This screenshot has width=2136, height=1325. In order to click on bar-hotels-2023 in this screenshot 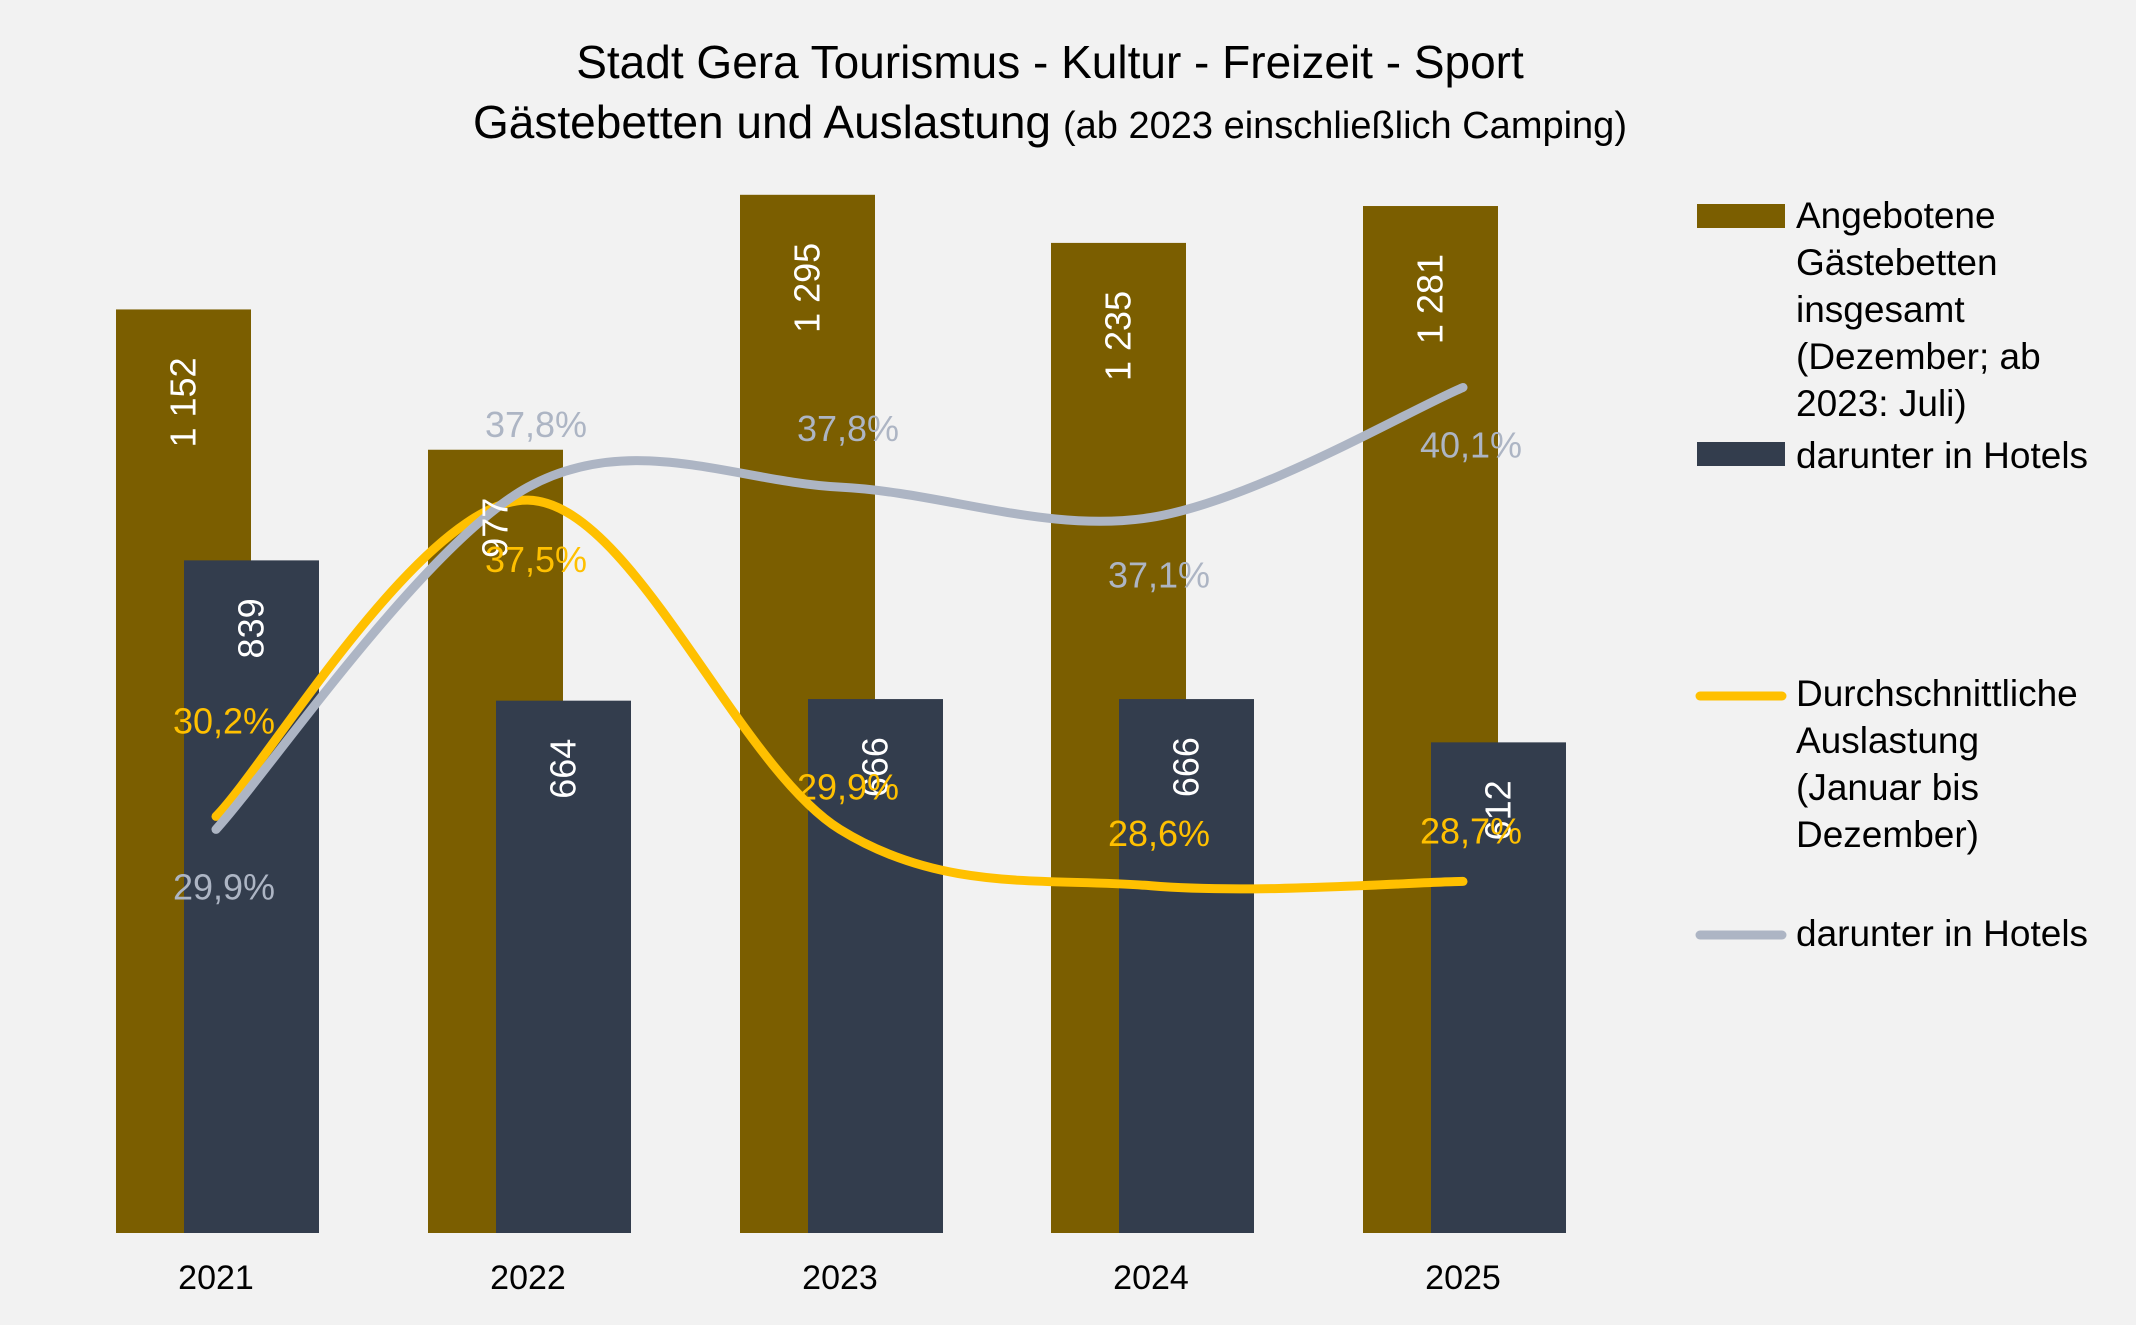, I will do `click(875, 966)`.